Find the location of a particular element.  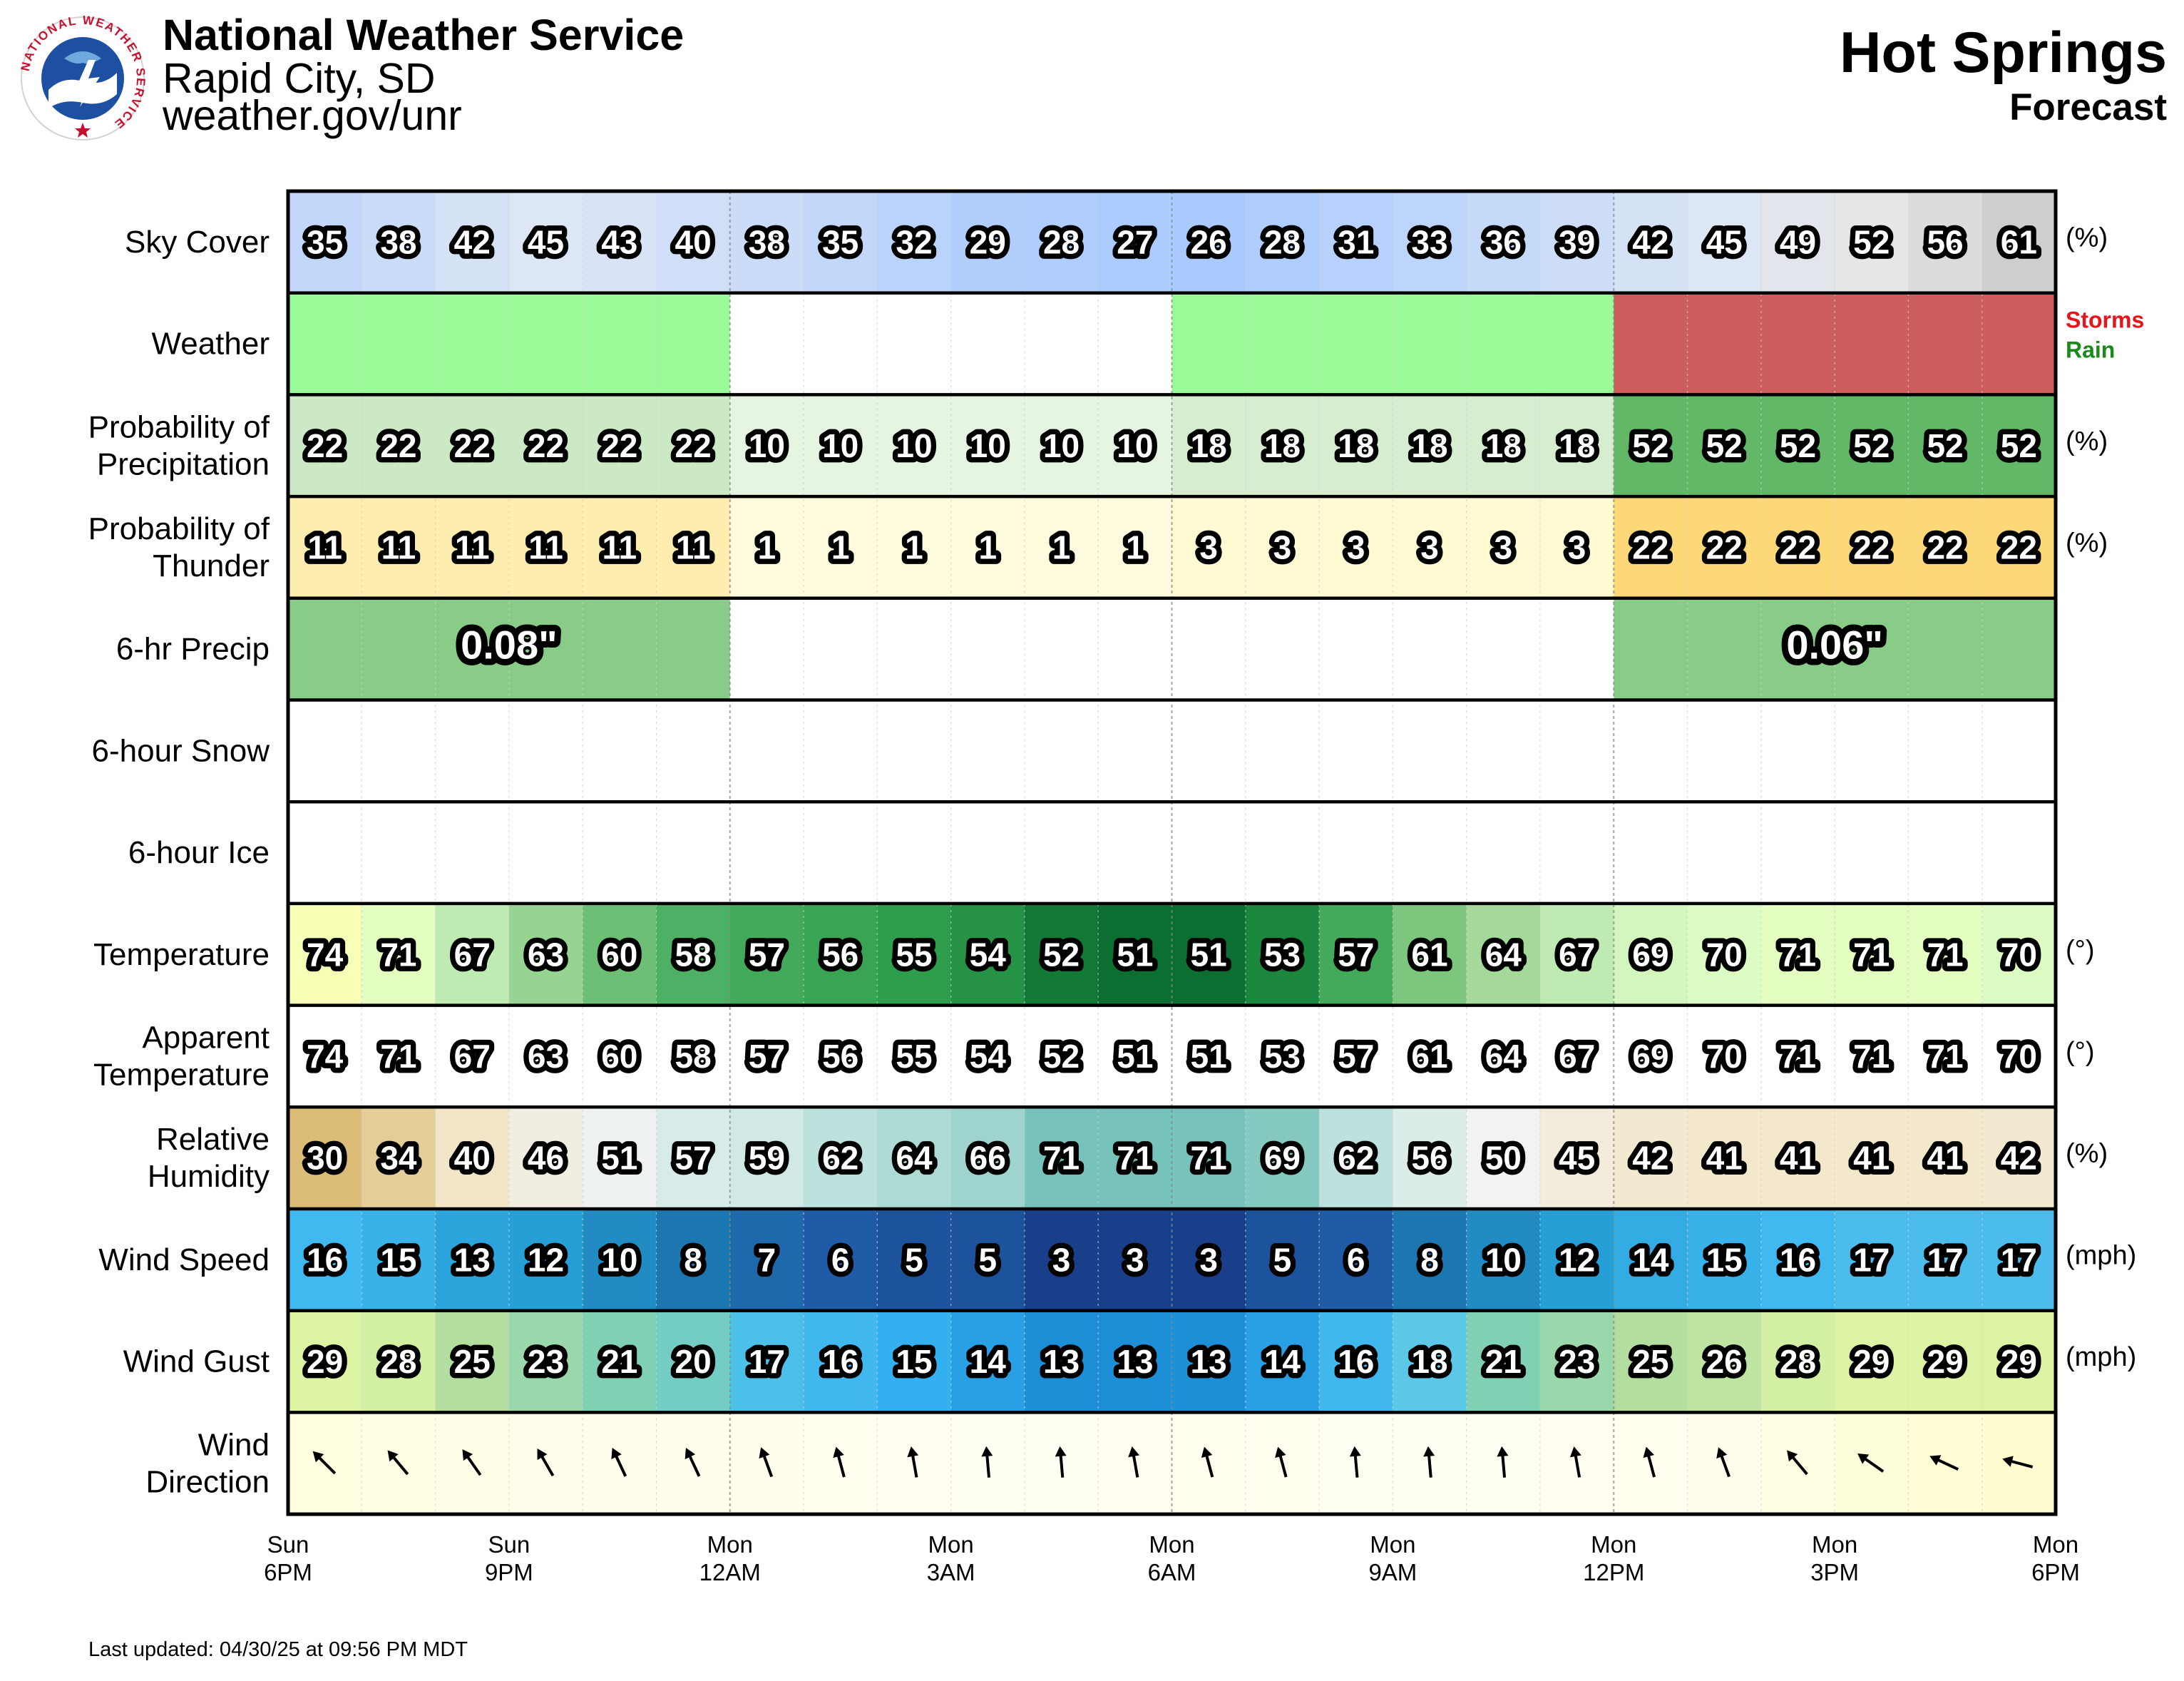

gust-value: 23 is located at coordinates (546, 1361).